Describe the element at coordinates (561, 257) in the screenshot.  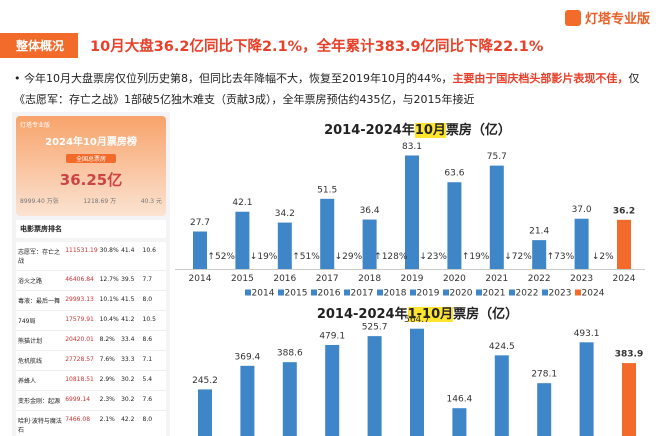
I see `growth-label: ↑73%` at that location.